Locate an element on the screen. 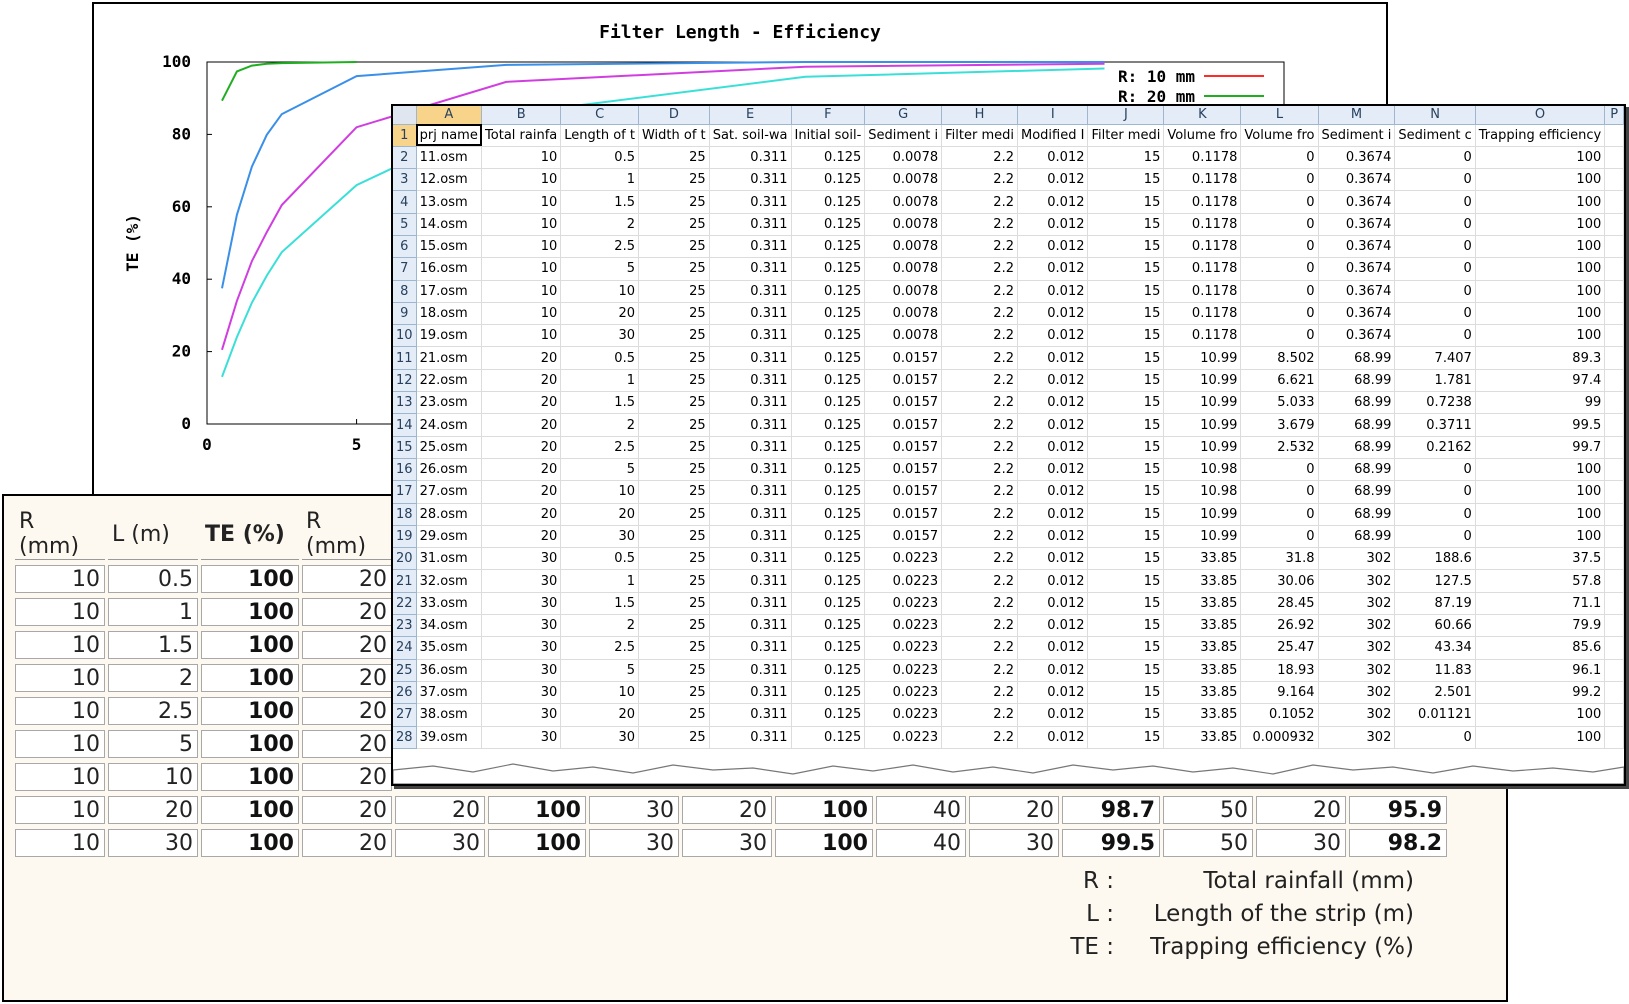  sheet-cell: 27.osm is located at coordinates (449, 492).